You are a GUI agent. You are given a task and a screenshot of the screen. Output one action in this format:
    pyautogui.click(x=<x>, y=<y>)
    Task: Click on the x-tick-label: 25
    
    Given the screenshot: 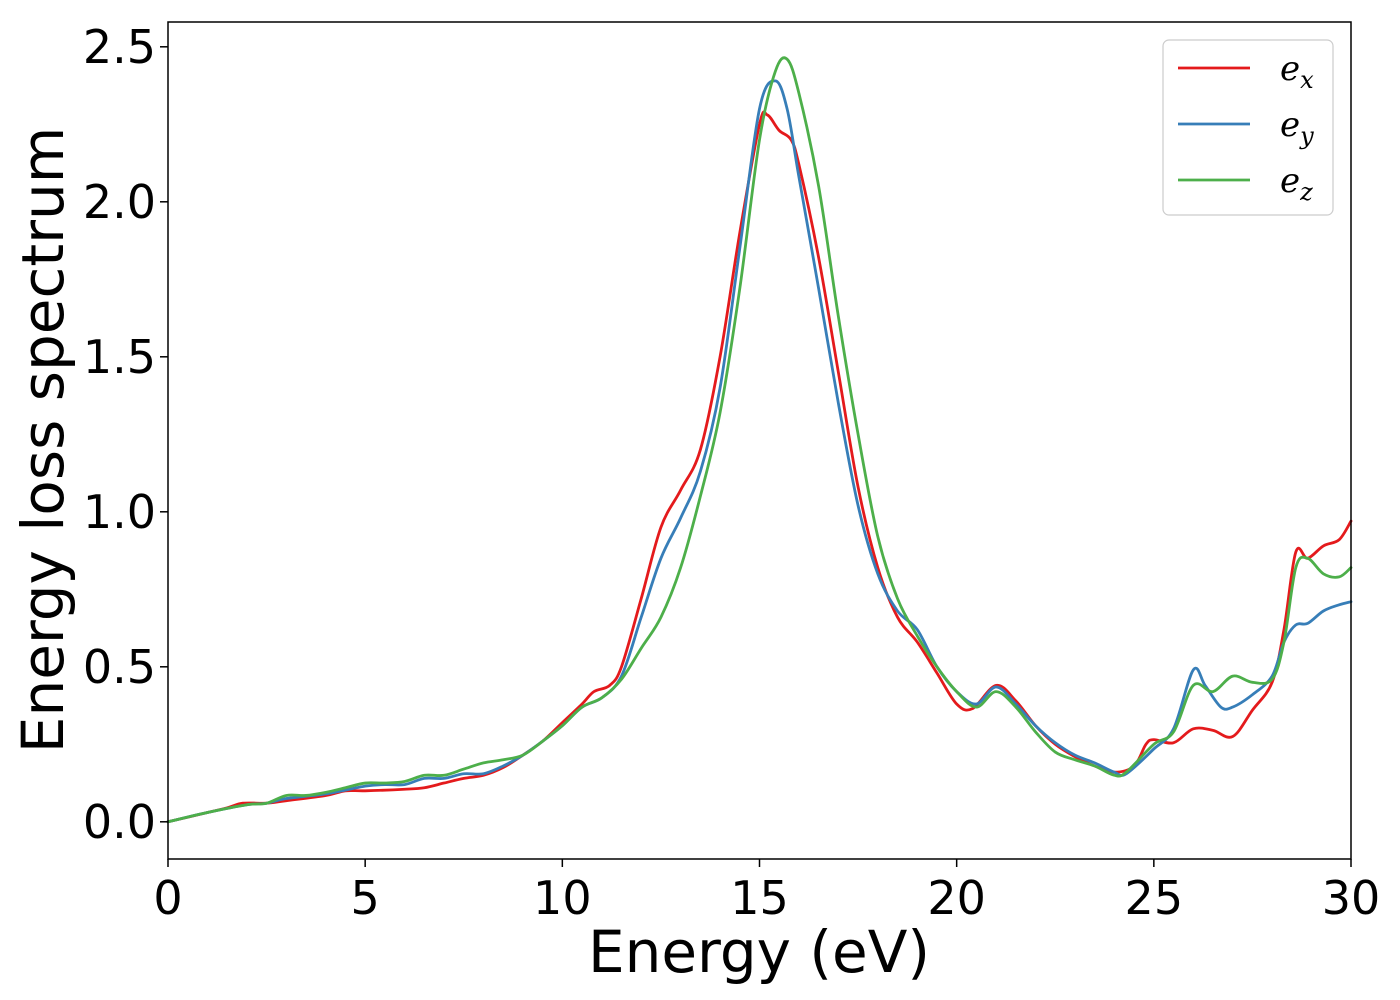 What is the action you would take?
    pyautogui.click(x=1154, y=898)
    